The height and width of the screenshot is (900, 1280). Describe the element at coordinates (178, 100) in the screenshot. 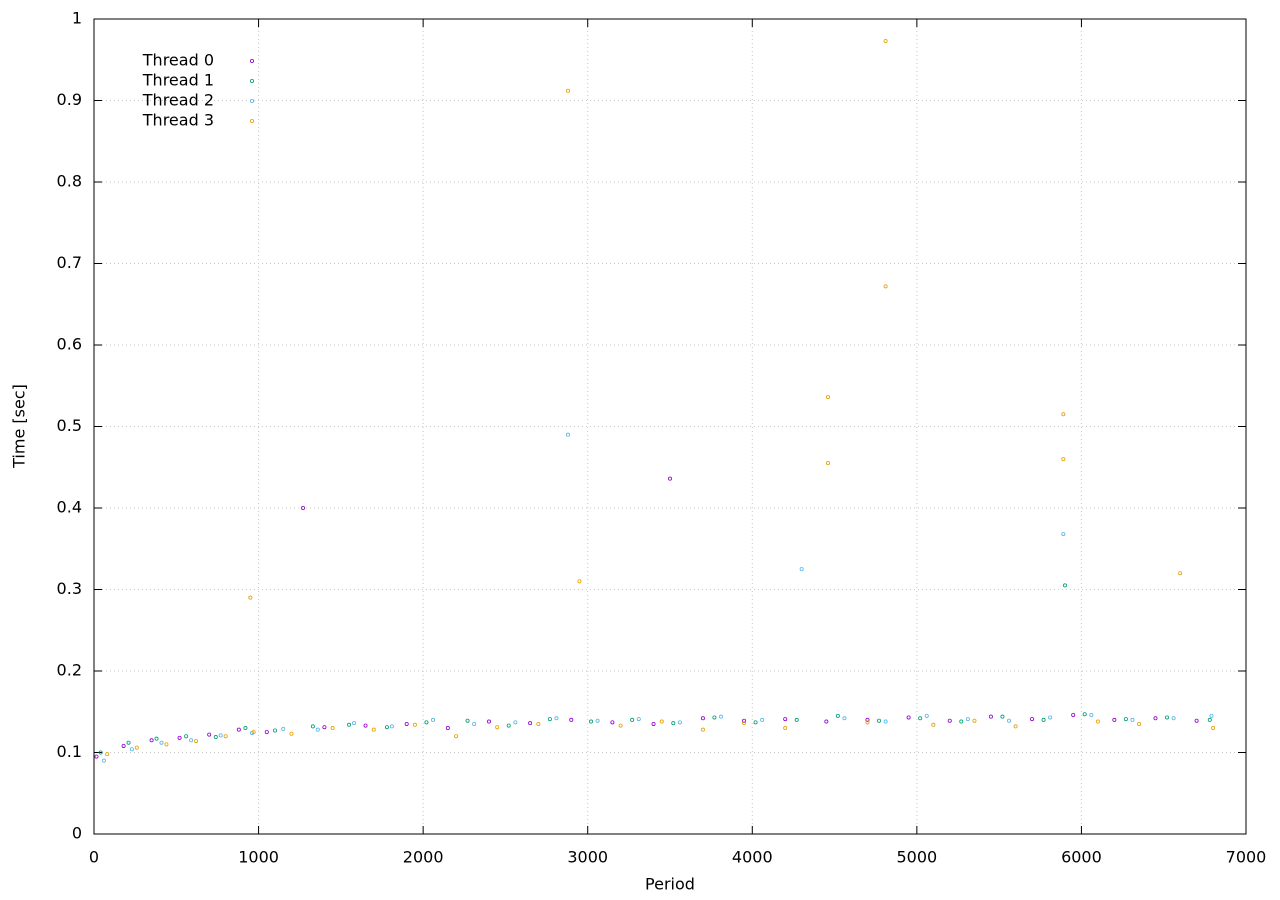

I see `legend-label: Thread 2` at that location.